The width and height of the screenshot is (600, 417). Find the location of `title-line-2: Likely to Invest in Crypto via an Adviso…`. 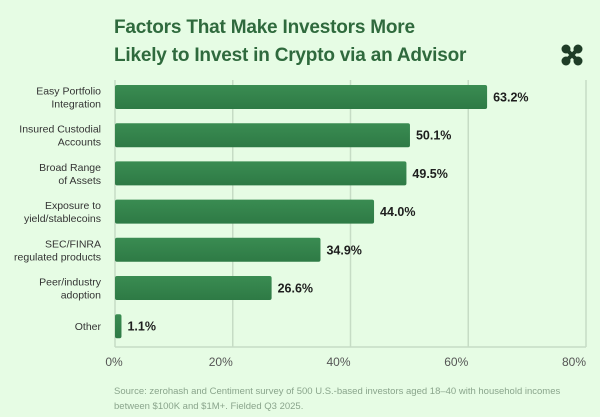

title-line-2: Likely to Invest in Crypto via an Adviso… is located at coordinates (290, 55).